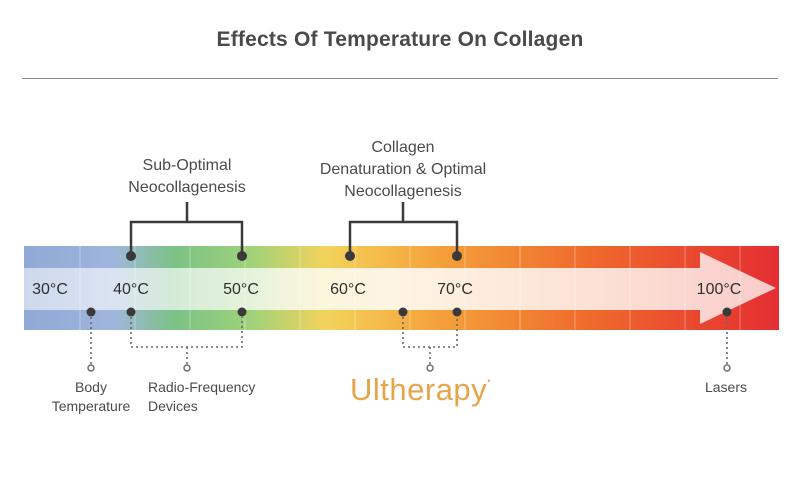 Image resolution: width=800 pixels, height=500 pixels. I want to click on temp-label-70: 70°C, so click(455, 289).